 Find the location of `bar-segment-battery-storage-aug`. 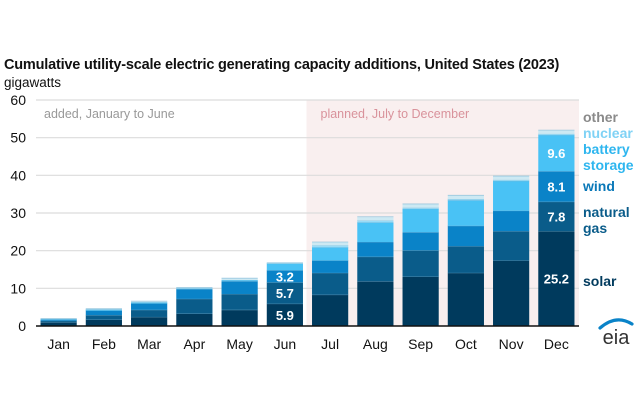

bar-segment-battery-storage-aug is located at coordinates (375, 232).